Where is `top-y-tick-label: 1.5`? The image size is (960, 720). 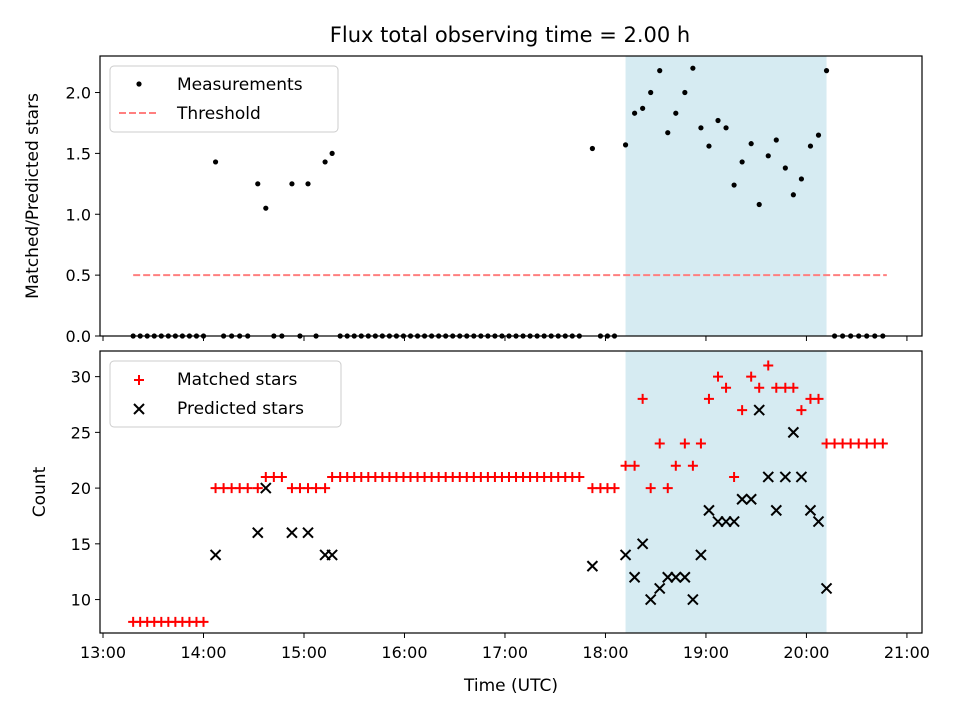 top-y-tick-label: 1.5 is located at coordinates (78, 153).